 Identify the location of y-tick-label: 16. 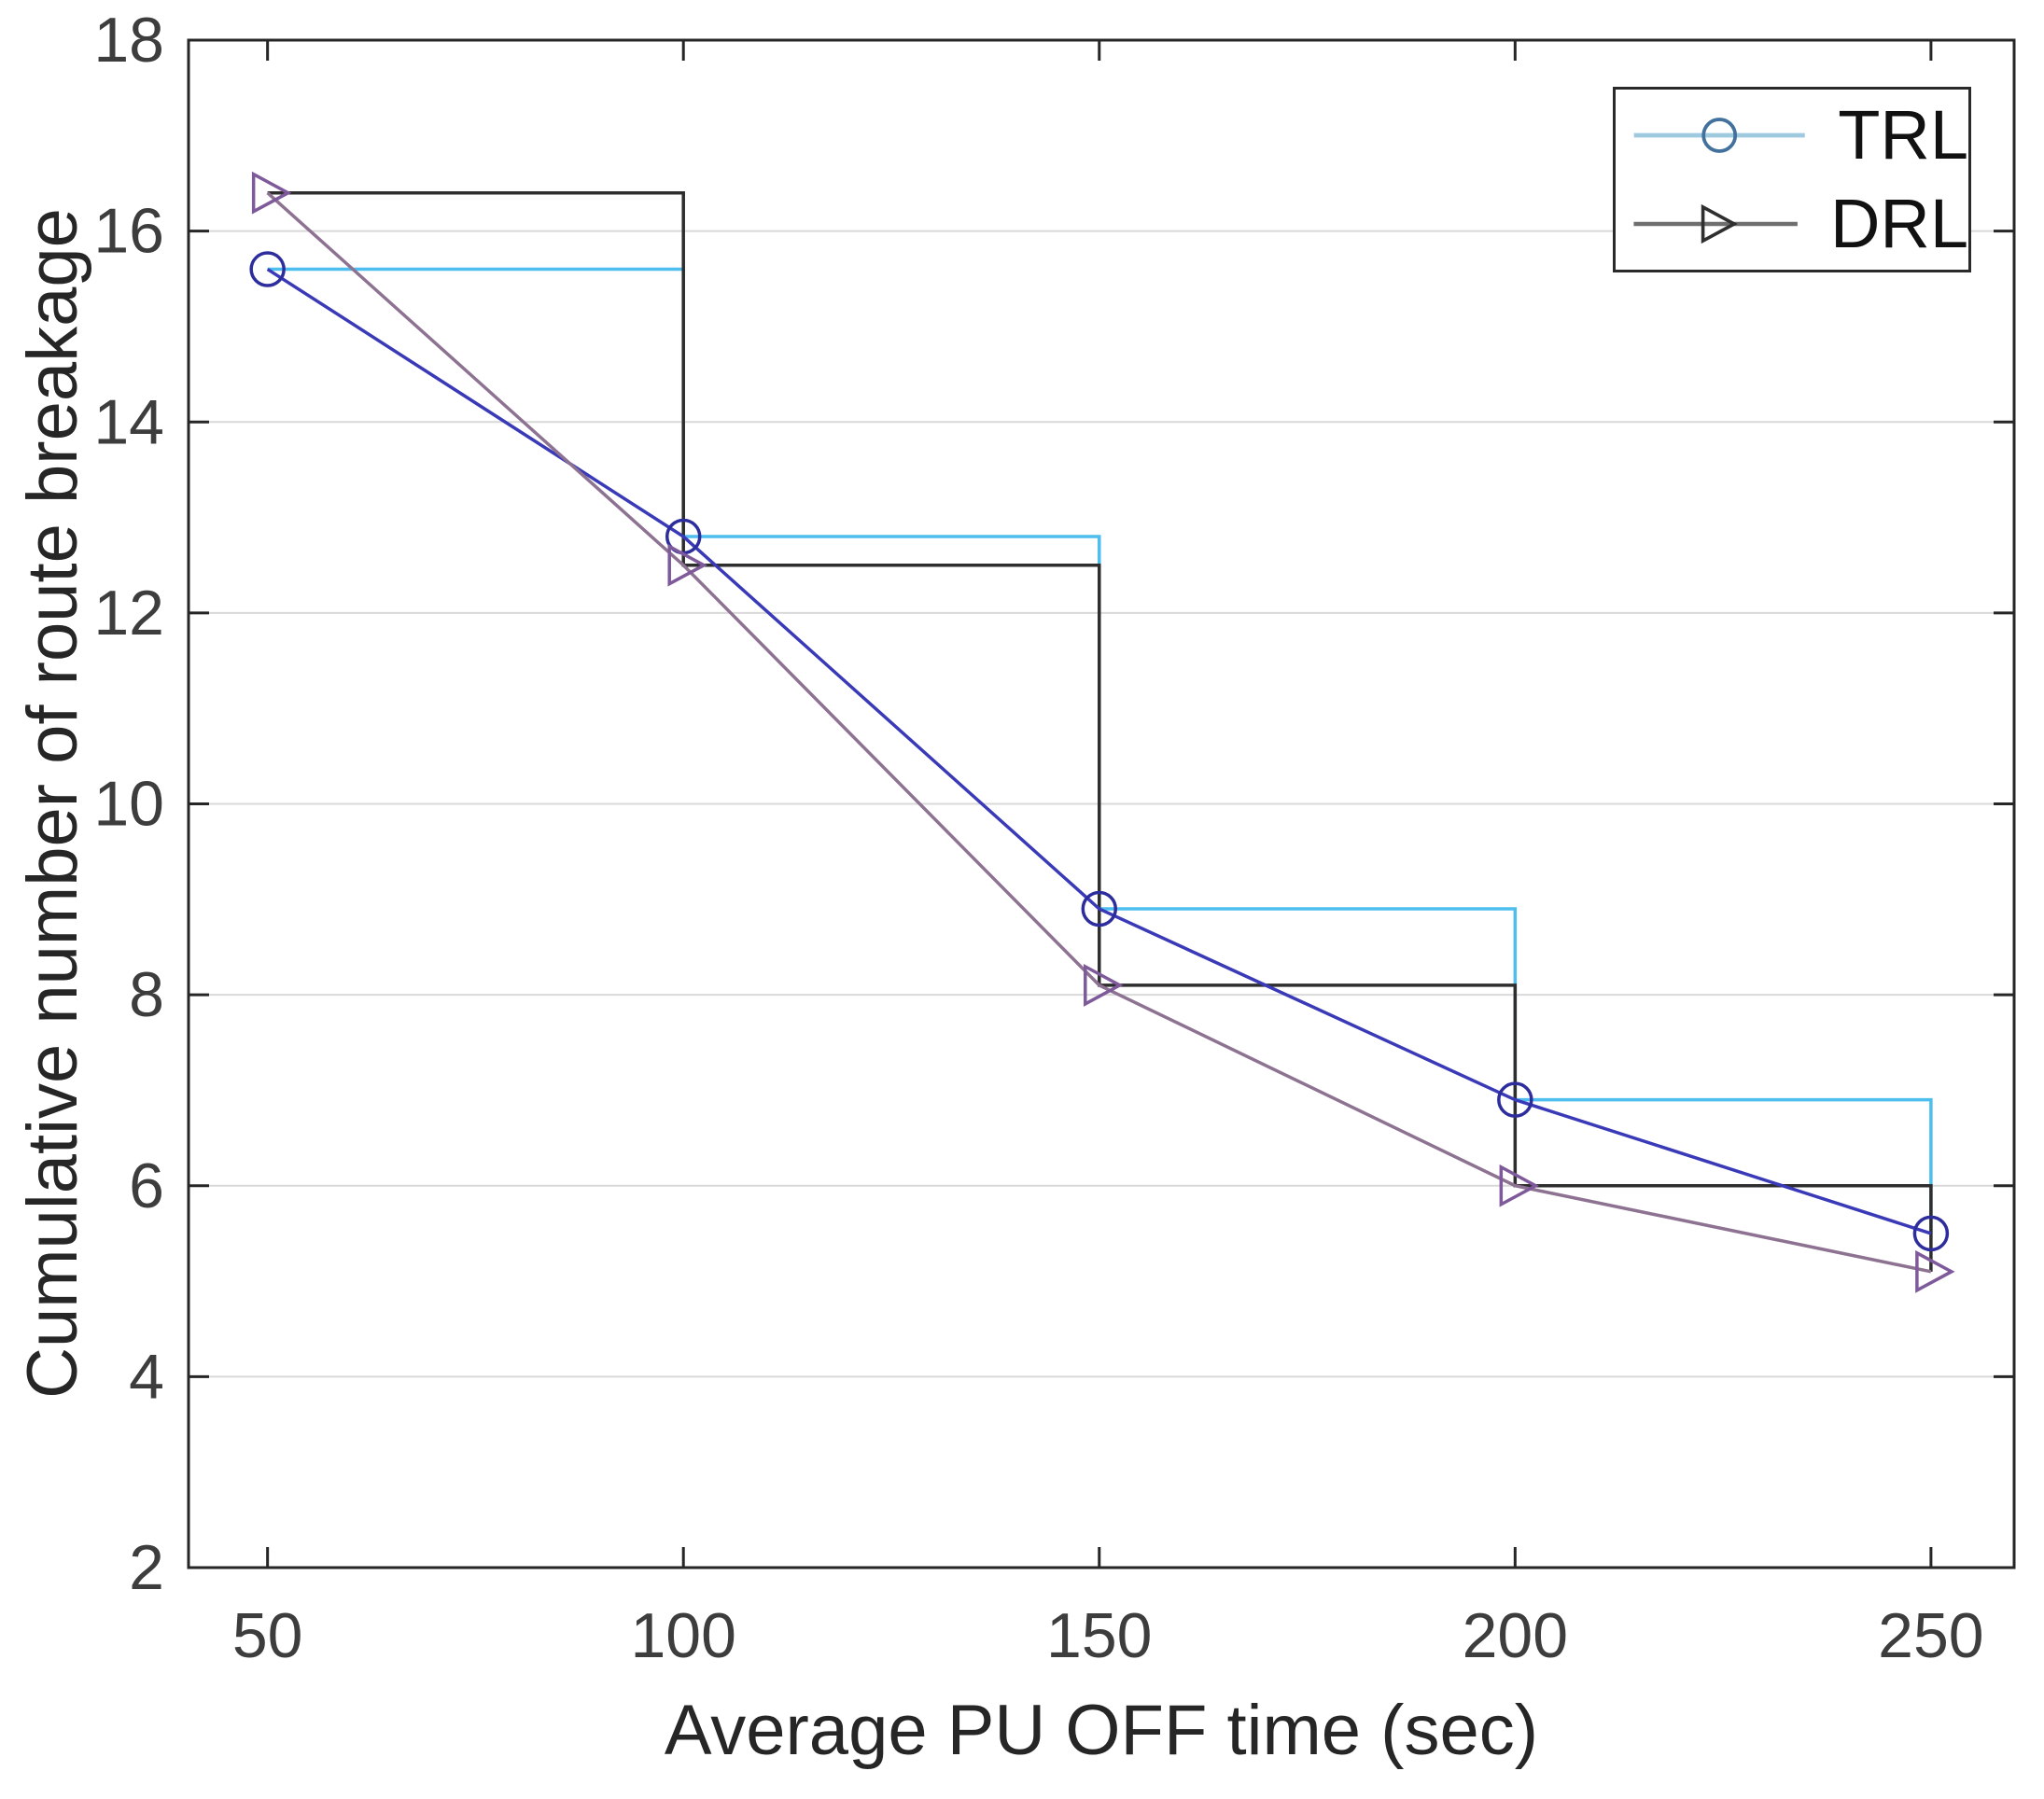
(128, 231).